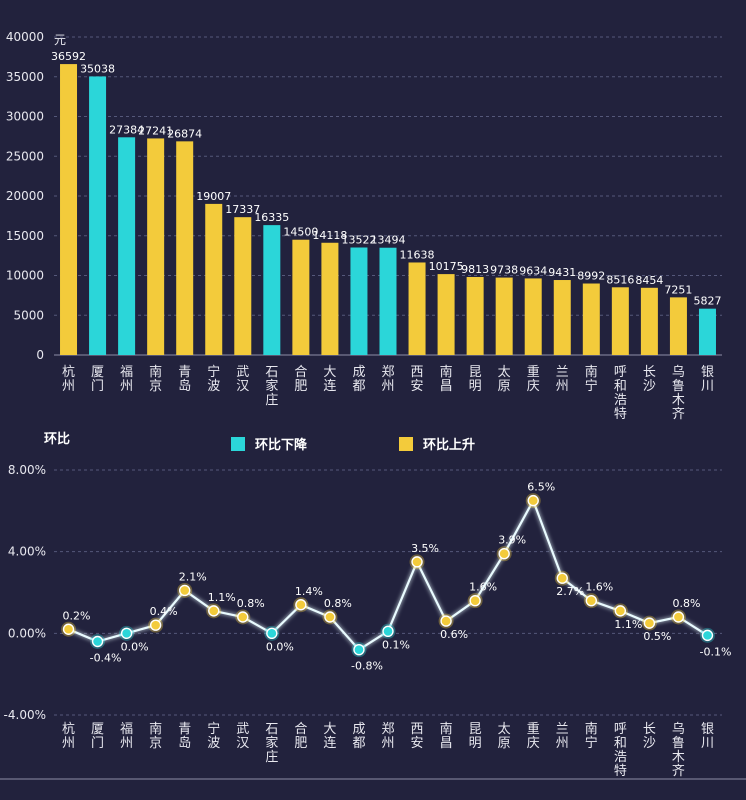  Describe the element at coordinates (707, 736) in the screenshot. I see `line-x-tick-label: 银川` at that location.